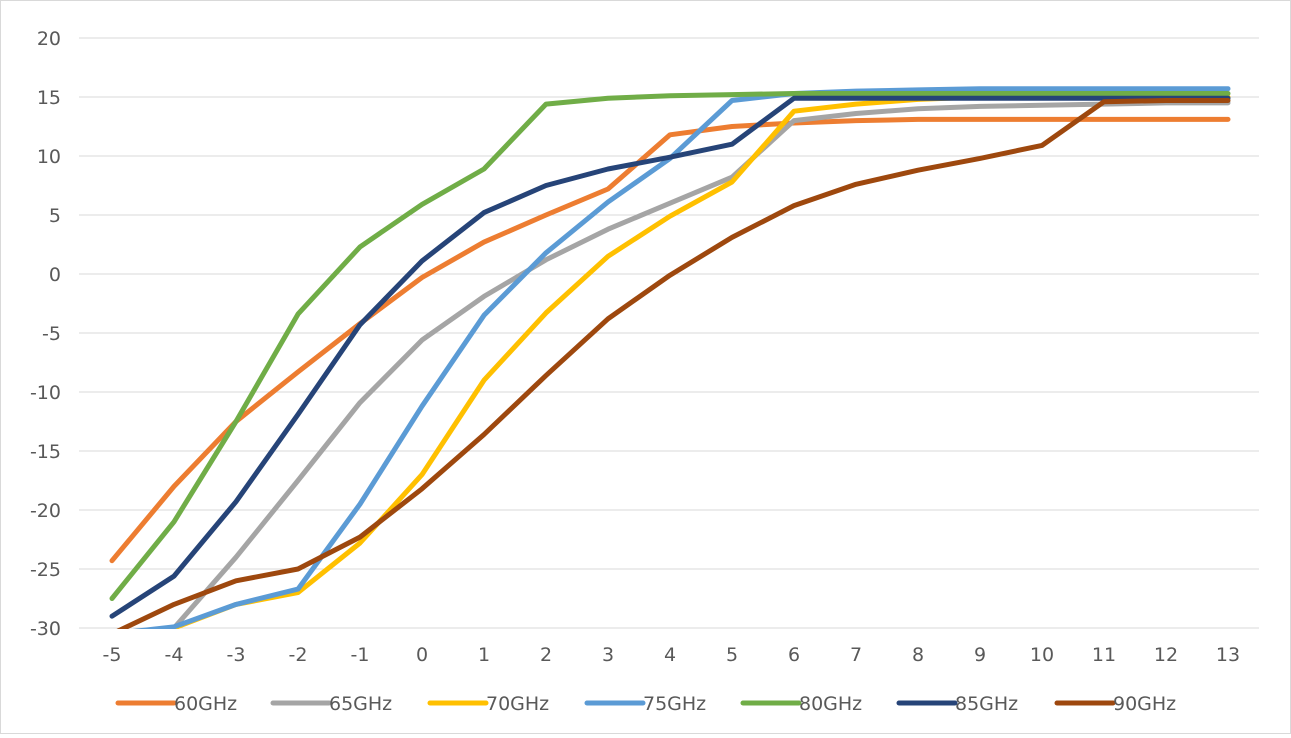 The width and height of the screenshot is (1291, 738). What do you see at coordinates (918, 655) in the screenshot?
I see `x-tick-label: 8` at bounding box center [918, 655].